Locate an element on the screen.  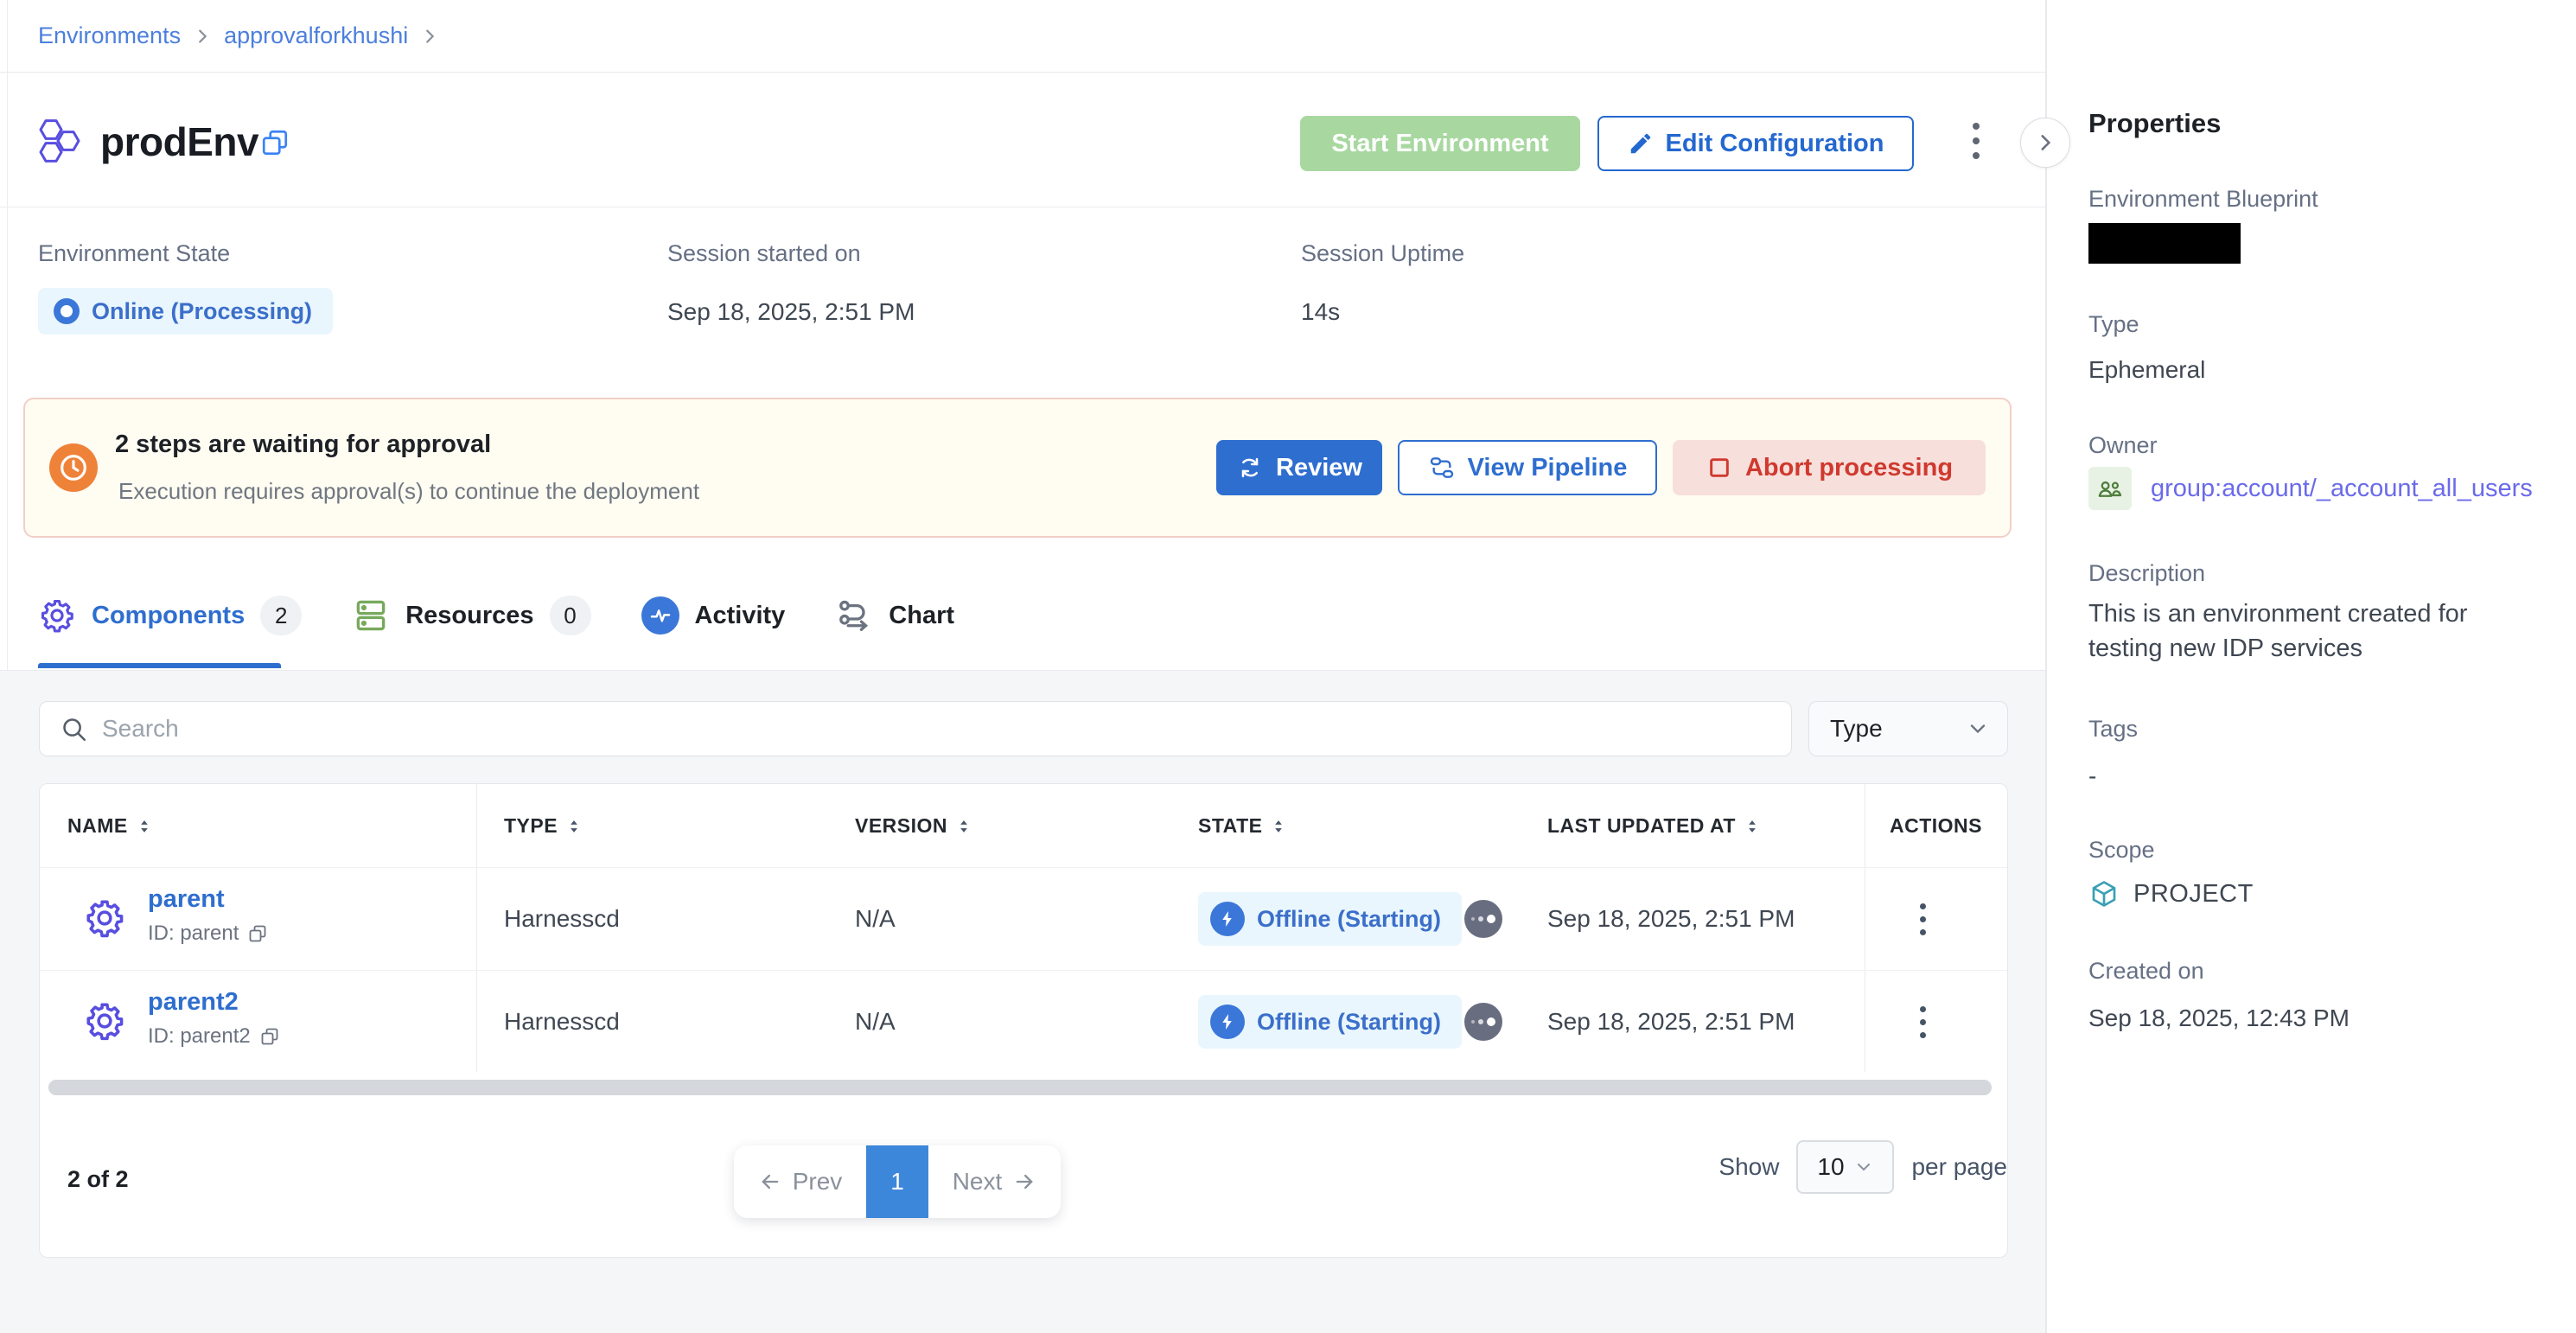
type-filter-label: Type is located at coordinates (1856, 728).